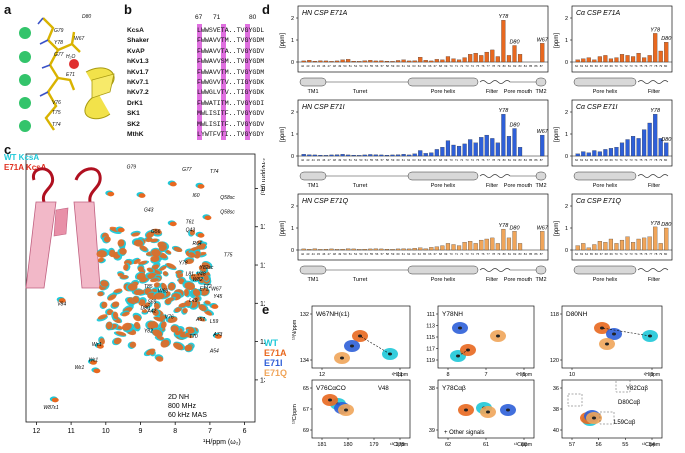 This screenshot has width=685, height=453. Describe the element at coordinates (262, 176) in the screenshot. I see `y-axis-label: ¹⁵N/ppm (ω₁)` at that location.